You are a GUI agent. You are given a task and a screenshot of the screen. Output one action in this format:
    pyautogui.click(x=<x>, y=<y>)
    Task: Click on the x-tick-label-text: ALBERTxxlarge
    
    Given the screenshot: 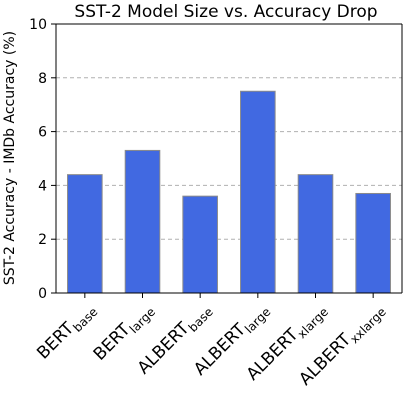 What is the action you would take?
    pyautogui.click(x=341, y=344)
    